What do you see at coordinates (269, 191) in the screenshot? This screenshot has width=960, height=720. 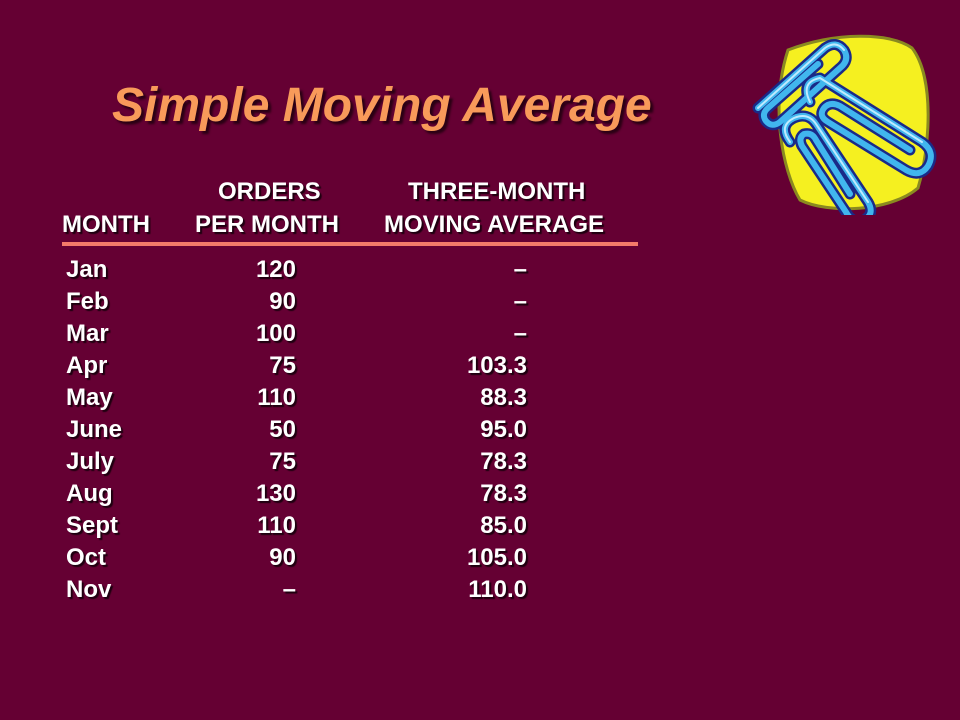 I see `header-orders-line1: ORDERS` at bounding box center [269, 191].